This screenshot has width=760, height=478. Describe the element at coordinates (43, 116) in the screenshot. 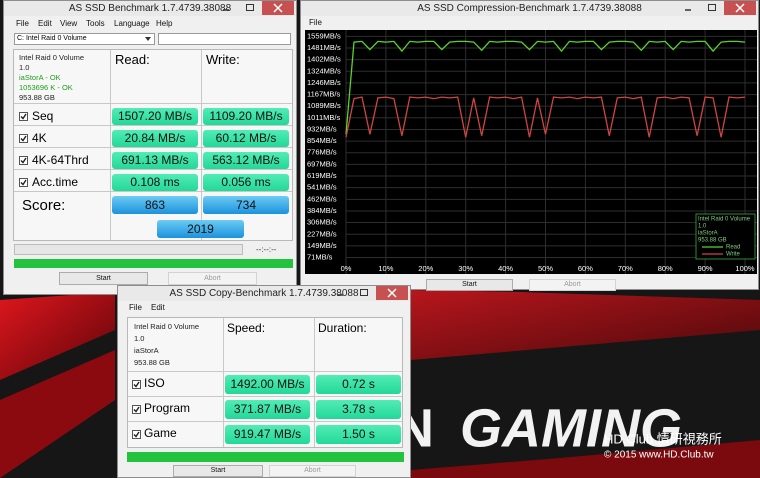

I see `row-label: Seq` at that location.